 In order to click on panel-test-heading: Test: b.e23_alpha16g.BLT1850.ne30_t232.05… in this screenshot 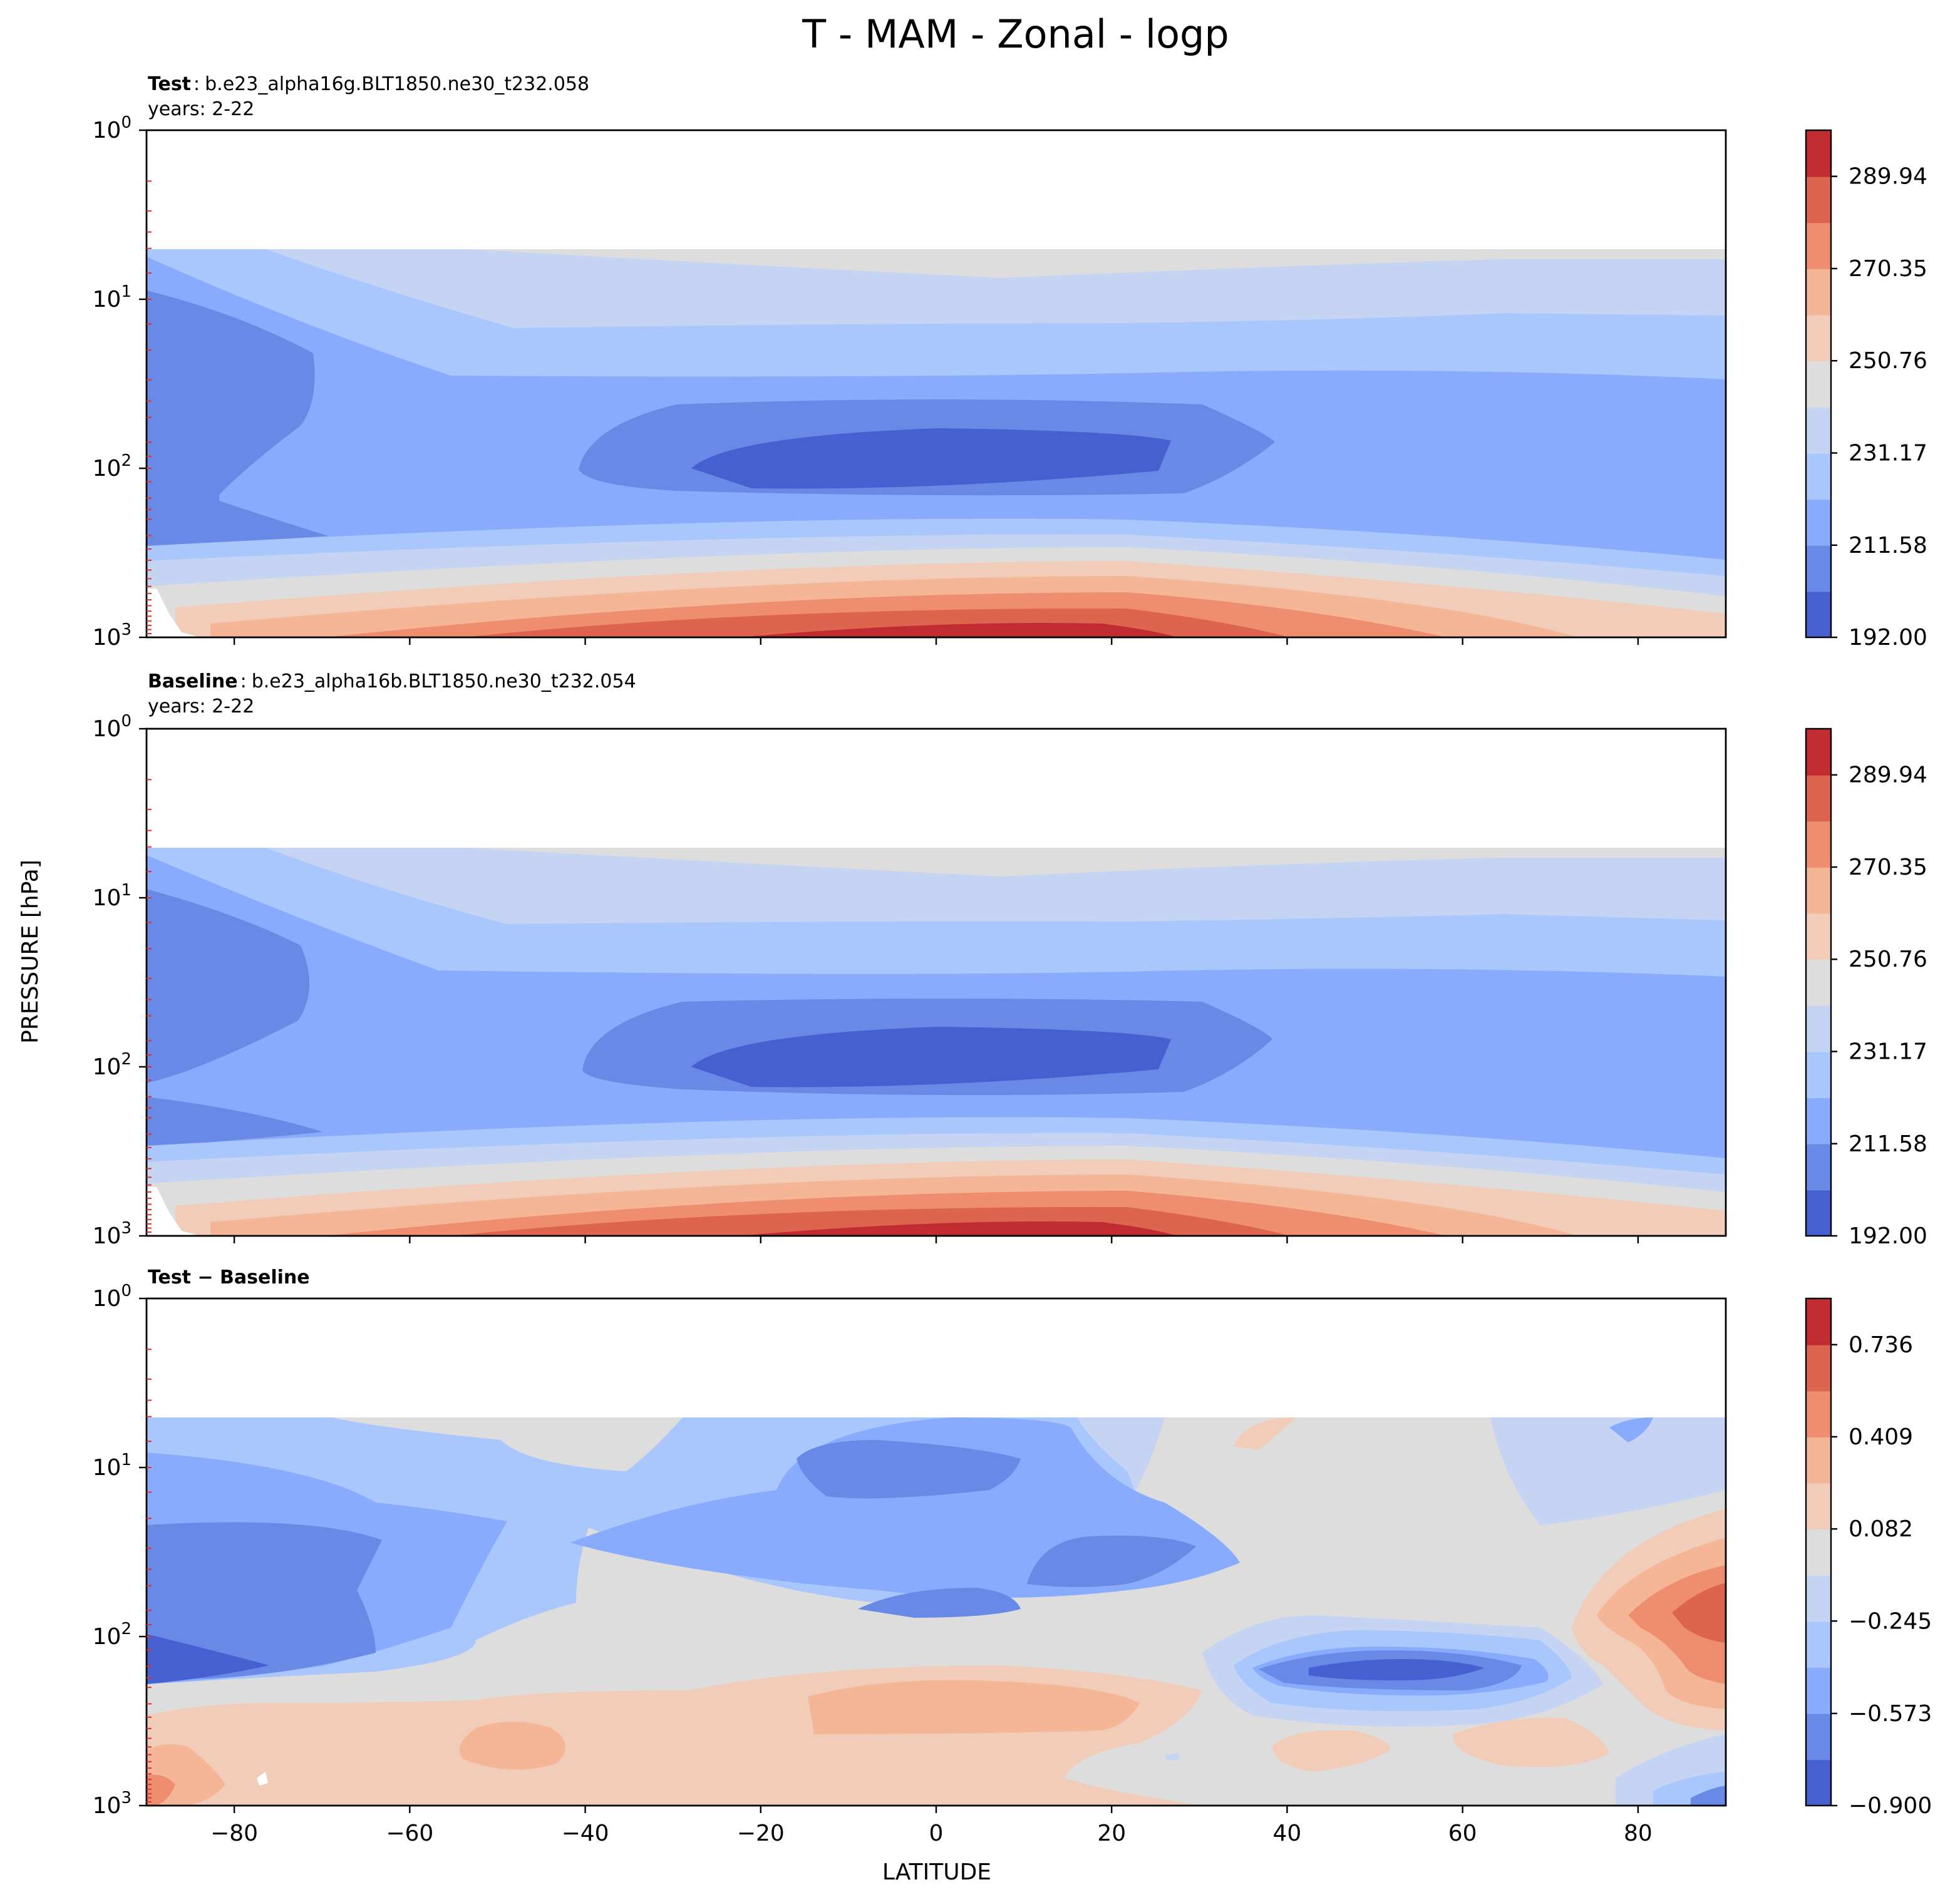, I will do `click(369, 84)`.